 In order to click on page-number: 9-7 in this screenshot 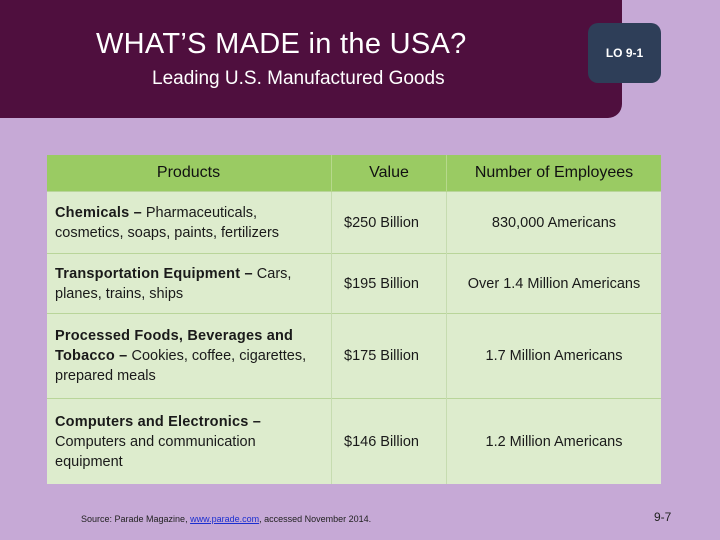, I will do `click(663, 517)`.